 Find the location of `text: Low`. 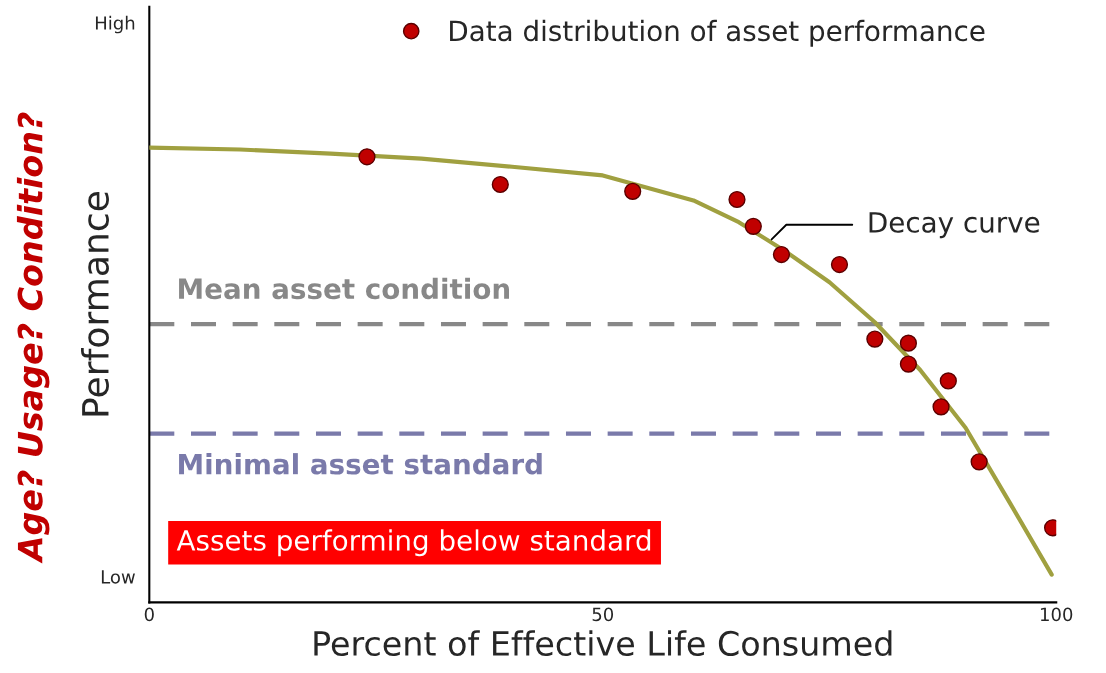

text: Low is located at coordinates (118, 577).